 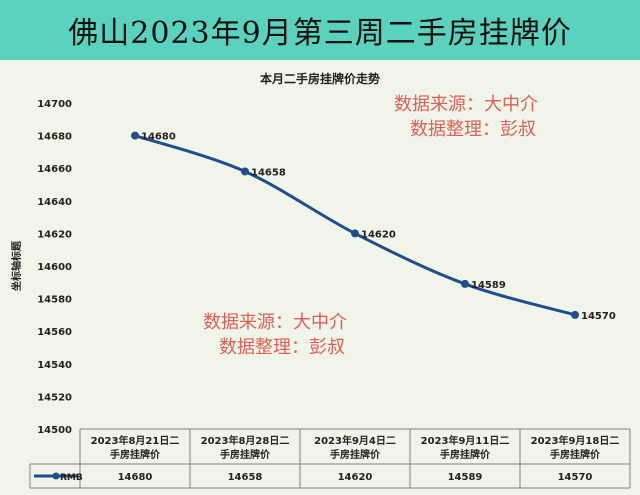 What do you see at coordinates (268, 172) in the screenshot?
I see `data-label: 14658` at bounding box center [268, 172].